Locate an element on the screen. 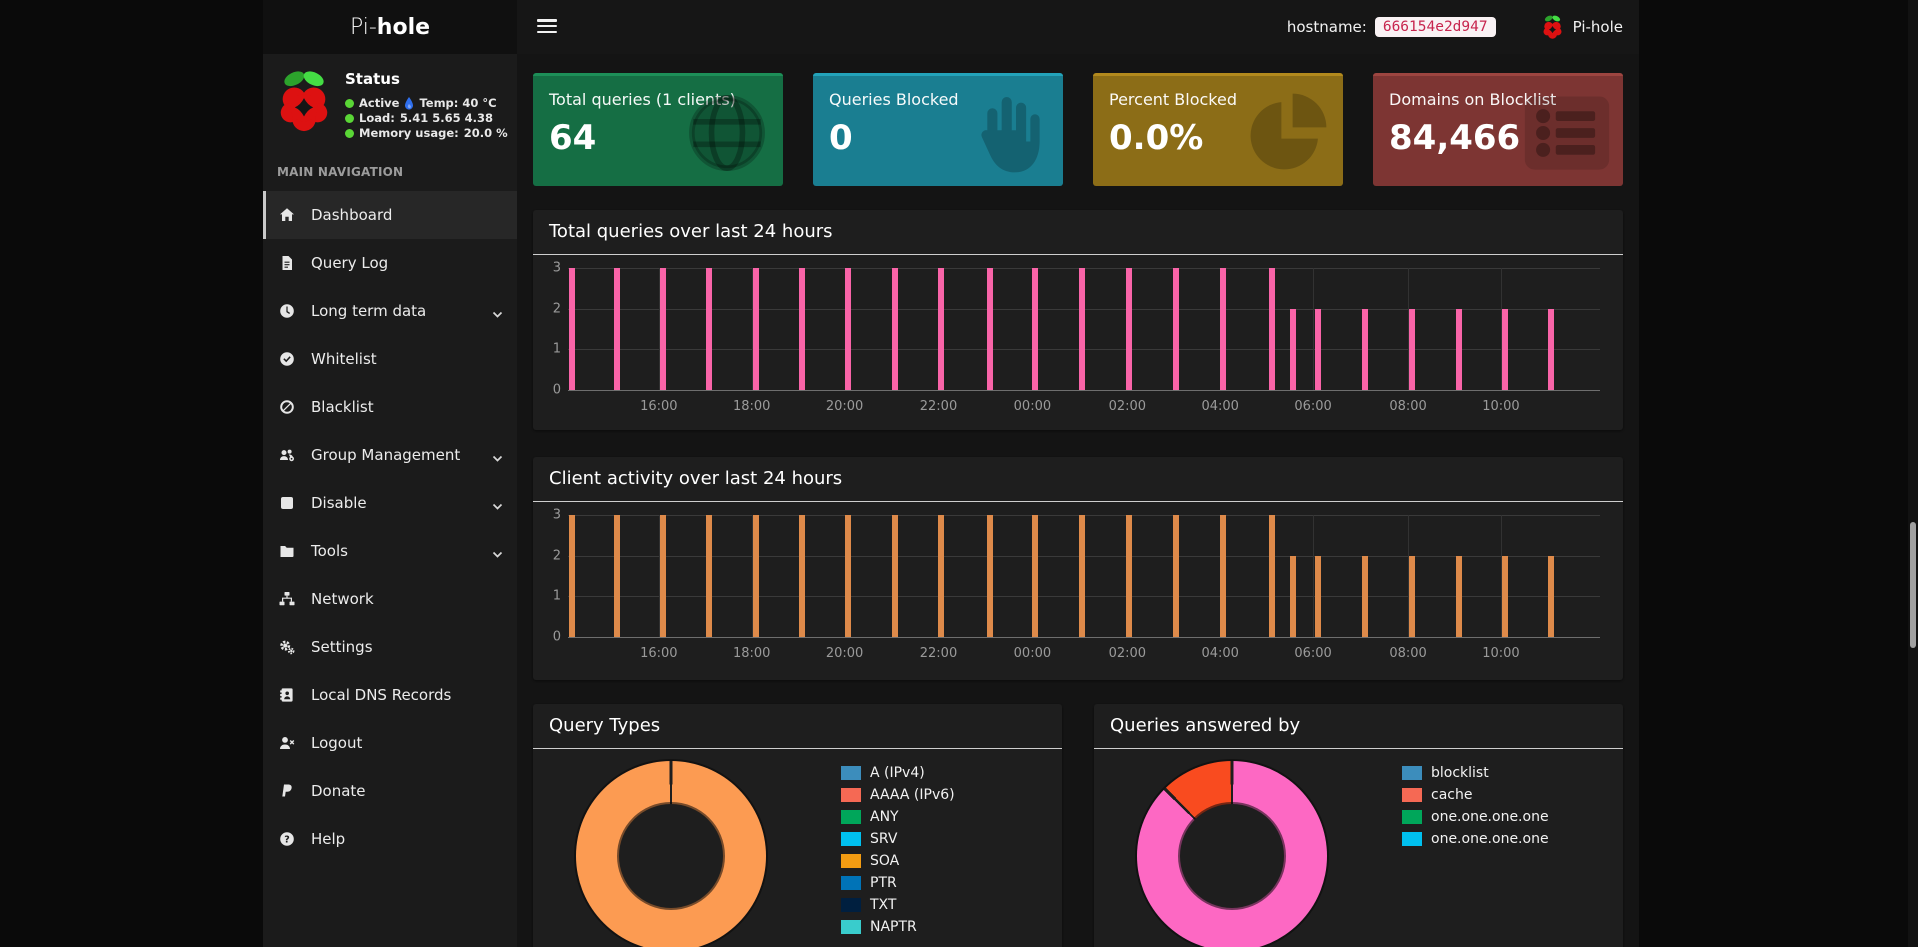 The image size is (1918, 947). sidebar-item-network: Network is located at coordinates (390, 599).